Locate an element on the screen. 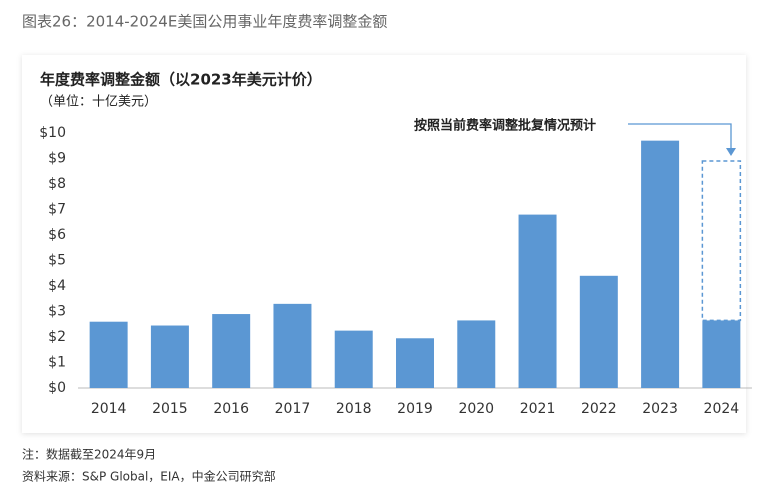  y-tick-label: $4 is located at coordinates (57, 286).